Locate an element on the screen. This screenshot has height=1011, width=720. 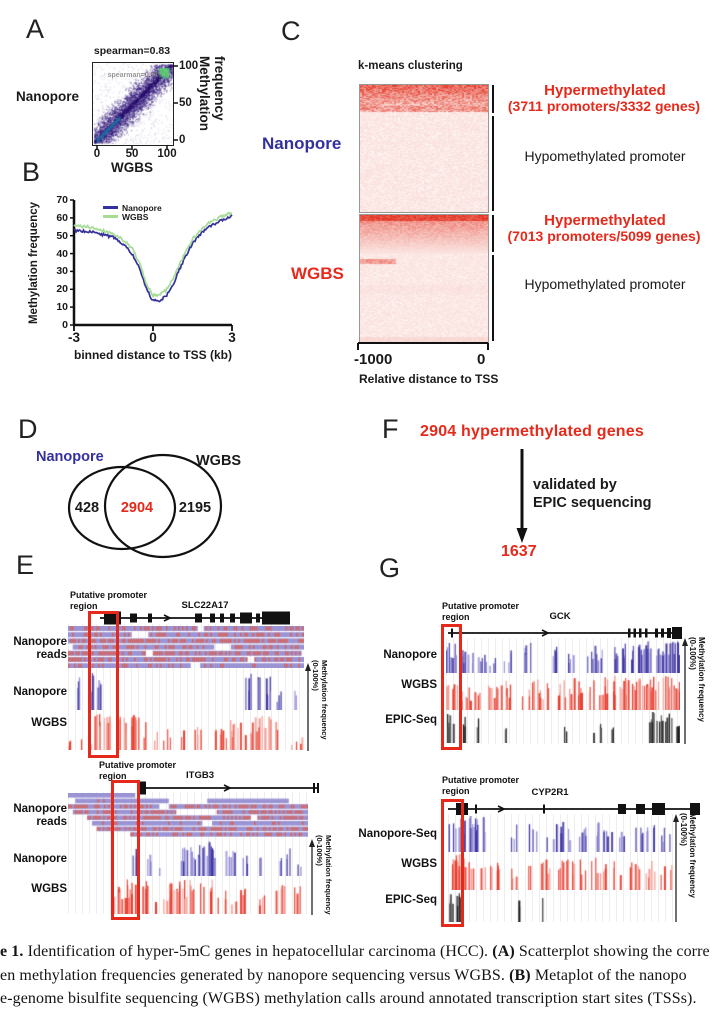
hyper-detail-2: (7013 promoters/5099 genes) is located at coordinates (604, 236).